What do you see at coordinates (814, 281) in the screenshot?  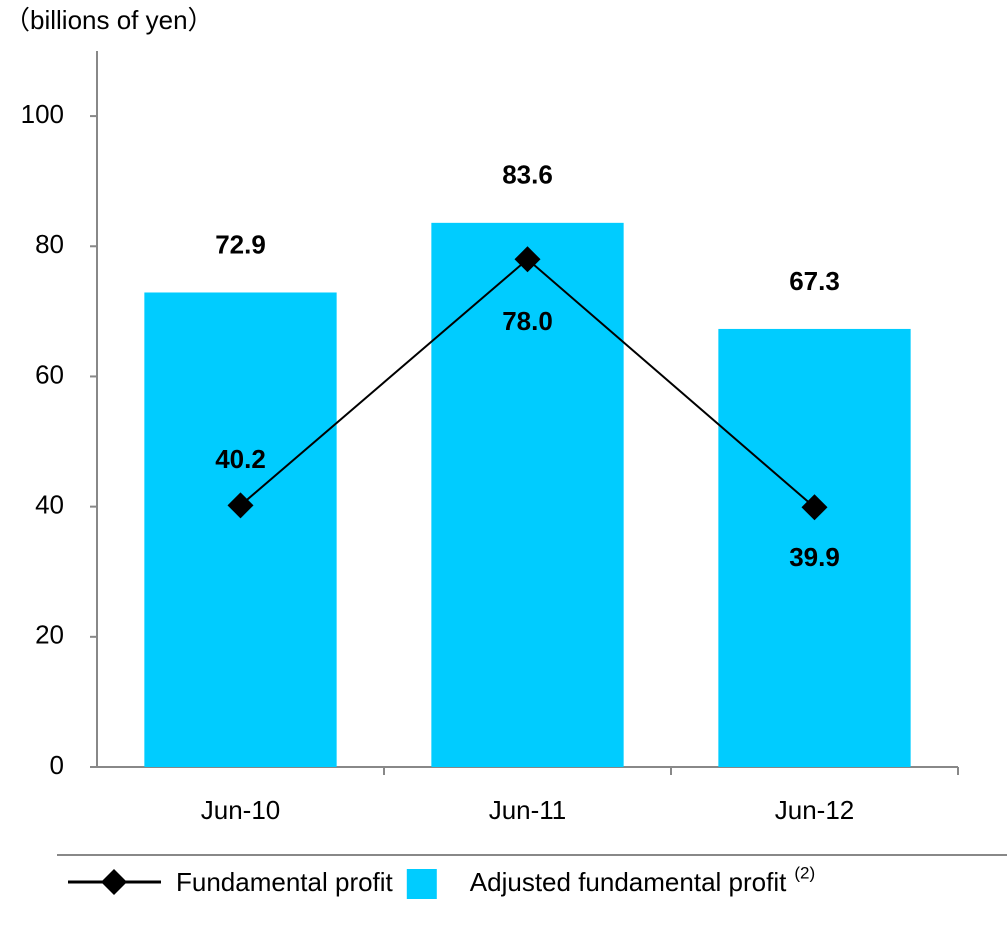 I see `bar-value-label: 67.3` at bounding box center [814, 281].